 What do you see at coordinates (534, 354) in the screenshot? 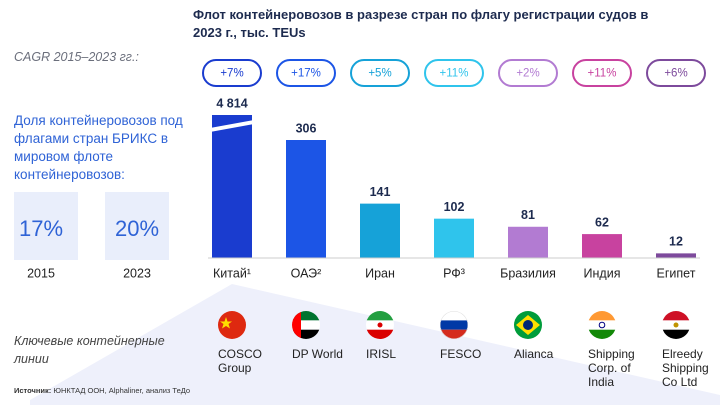
I see `line-name: Alianca` at bounding box center [534, 354].